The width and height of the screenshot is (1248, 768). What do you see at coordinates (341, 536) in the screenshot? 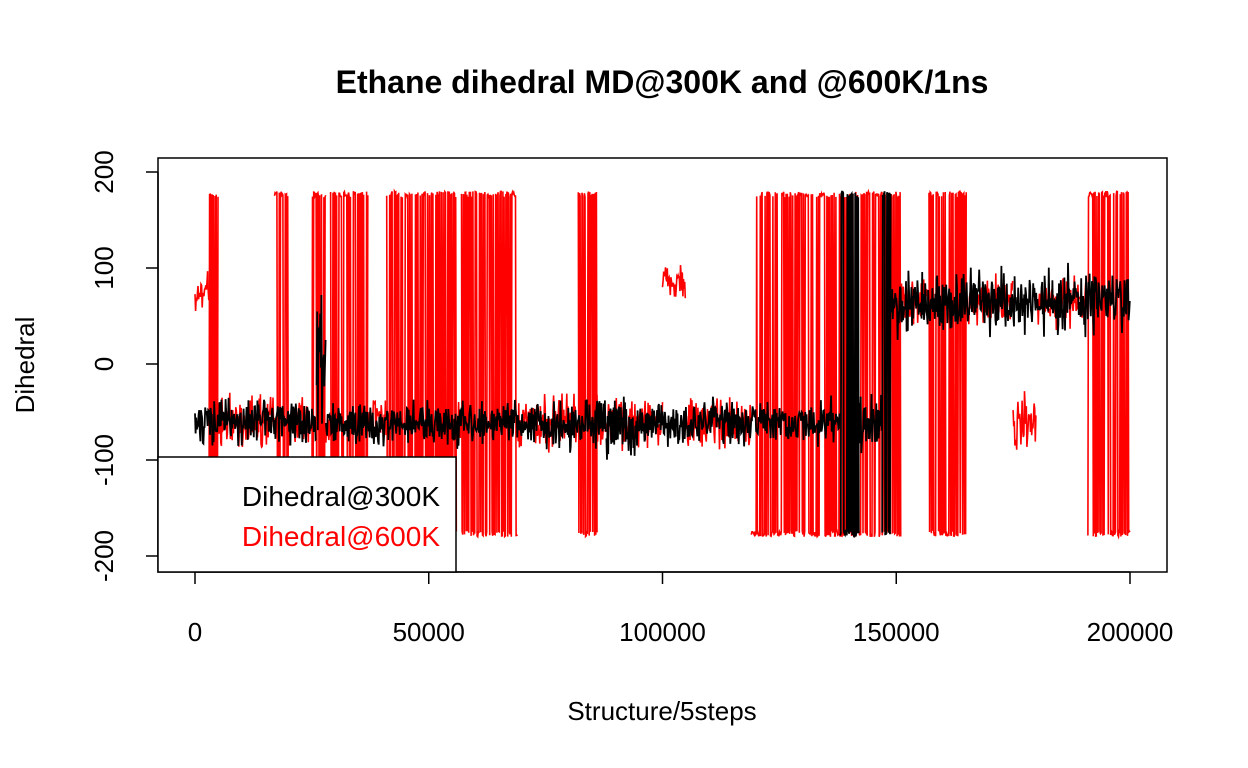
I see `legend-label-600k: Dihedral@600K` at bounding box center [341, 536].